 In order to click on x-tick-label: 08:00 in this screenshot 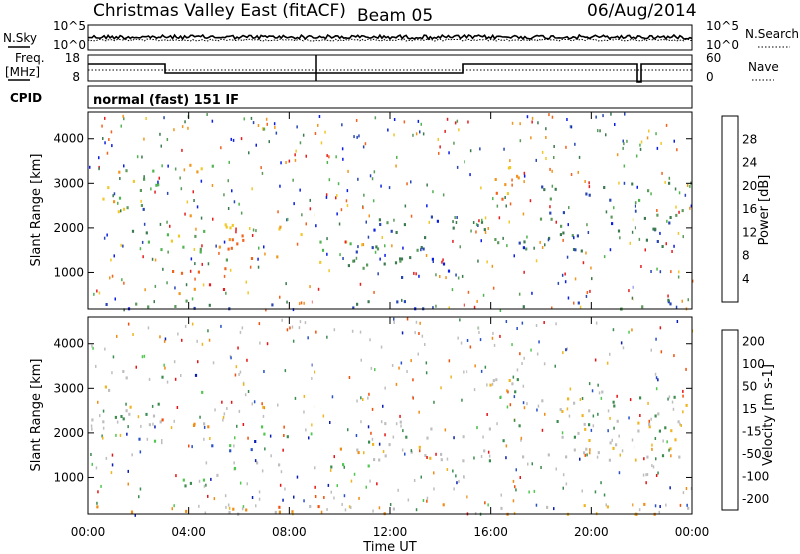, I will do `click(289, 532)`.